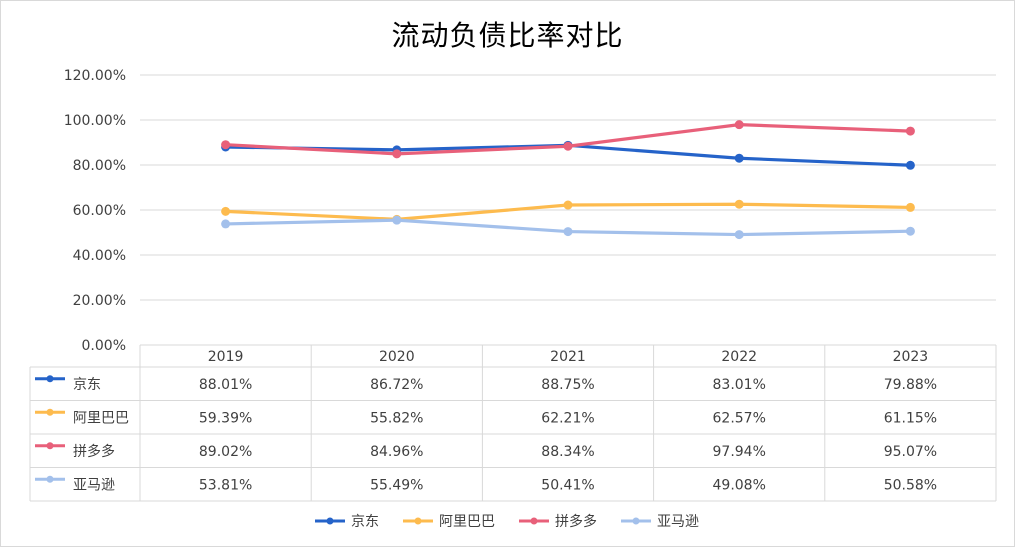 This screenshot has height=547, width=1015. Describe the element at coordinates (365, 522) in the screenshot. I see `legend-label: 京东` at that location.